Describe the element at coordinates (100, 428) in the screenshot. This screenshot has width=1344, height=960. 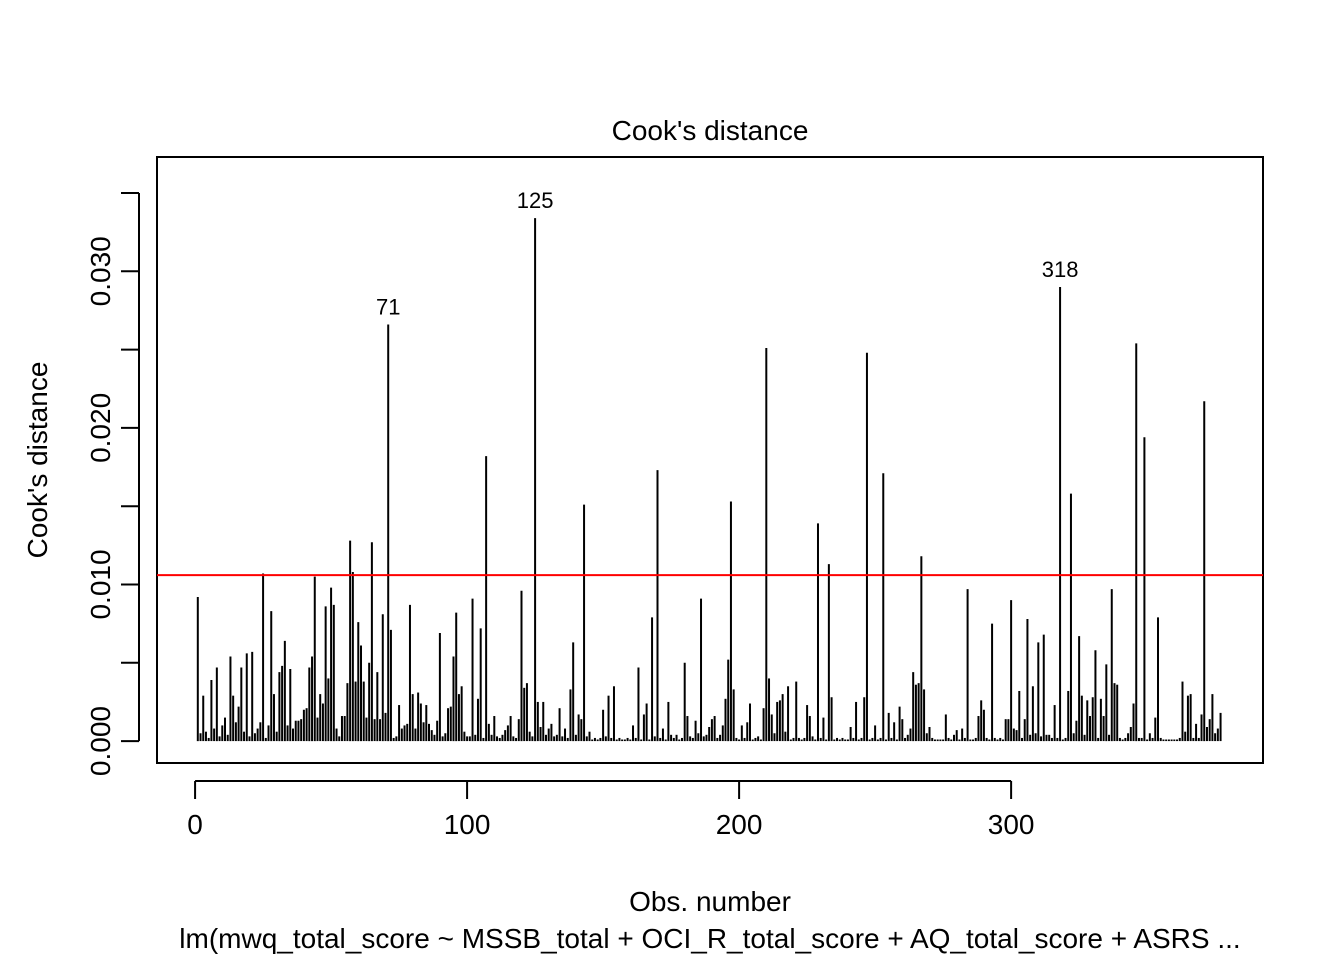
I see `y-tick-label: 0.020` at that location.